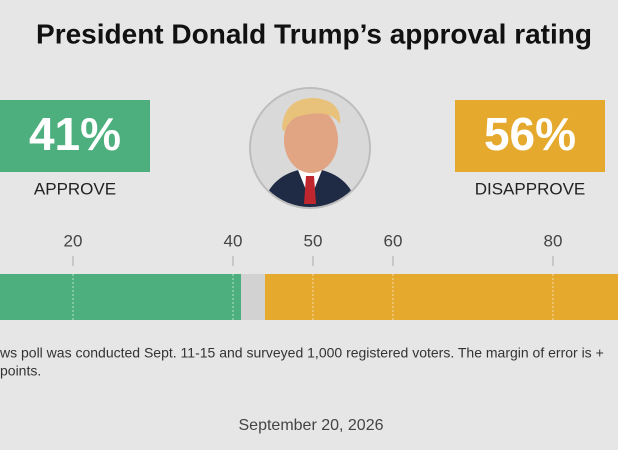 This screenshot has height=450, width=618. What do you see at coordinates (75, 188) in the screenshot?
I see `legend-label: APPROVE` at bounding box center [75, 188].